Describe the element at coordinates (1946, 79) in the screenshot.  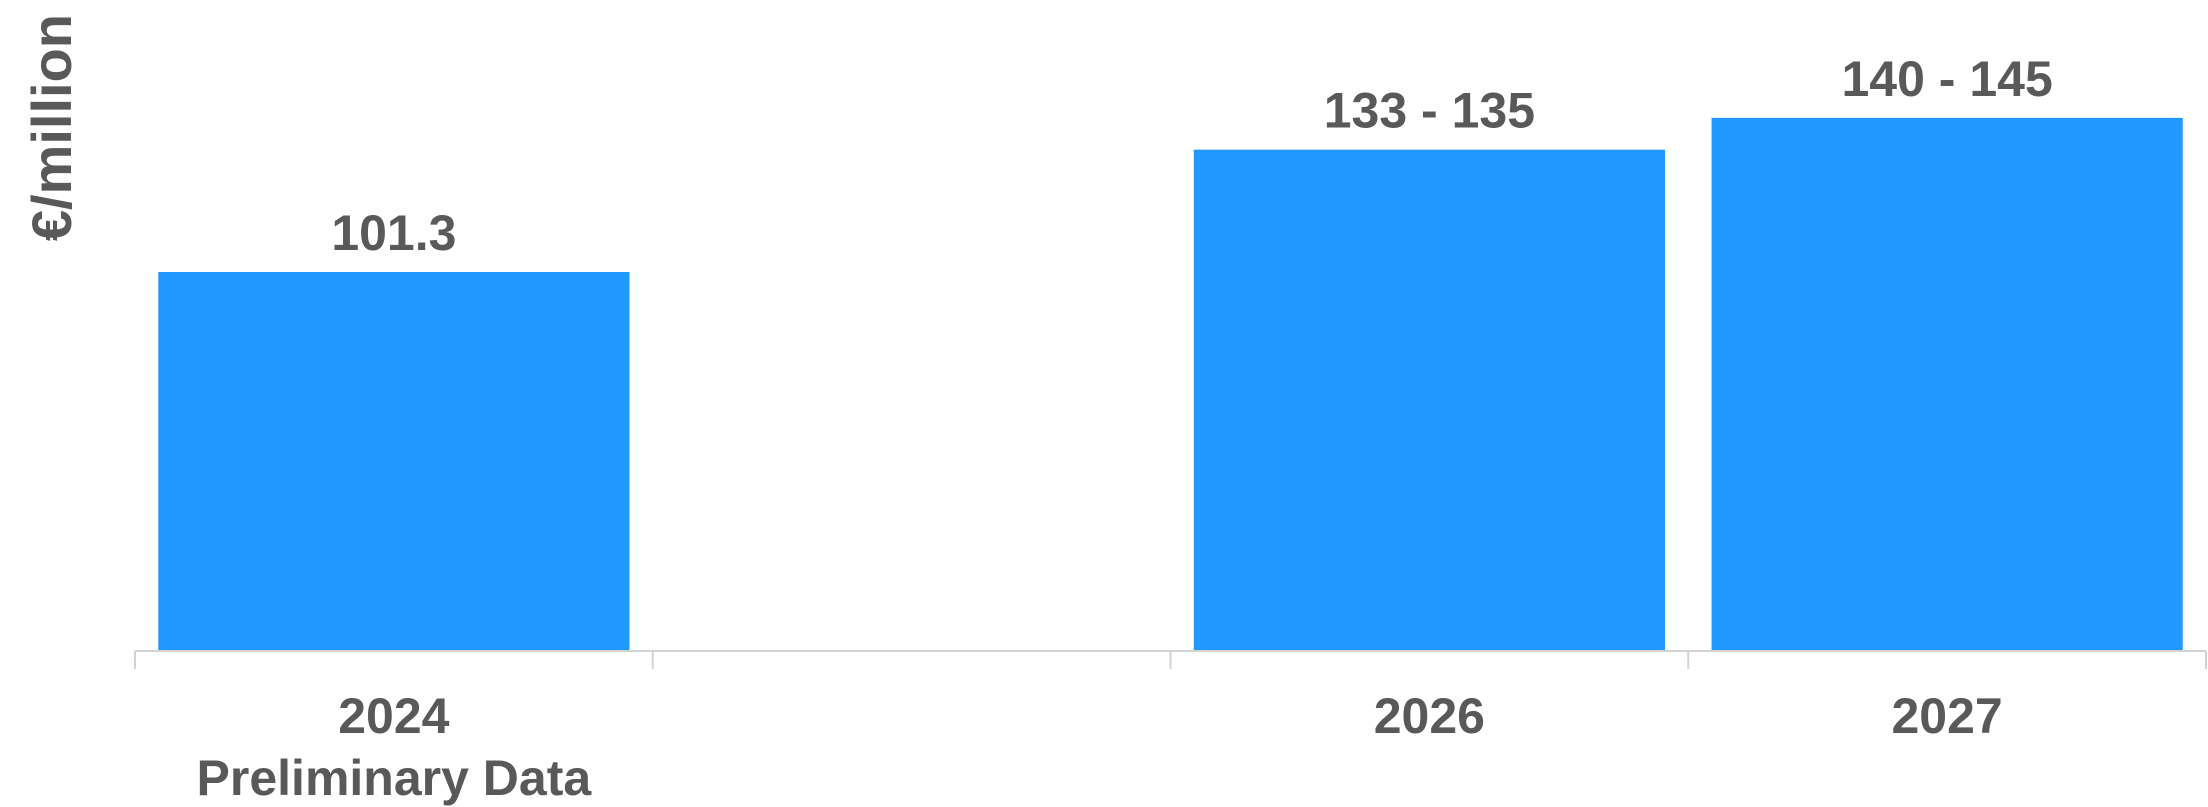
I see `value-label: 140 - 145` at that location.